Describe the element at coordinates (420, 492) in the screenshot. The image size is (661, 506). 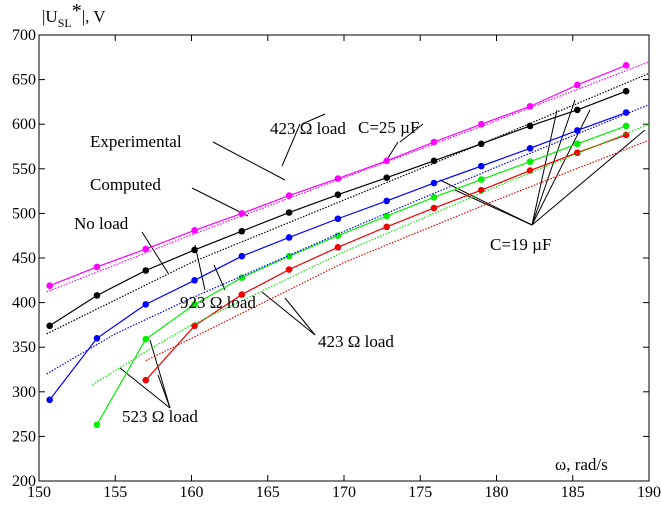
I see `x-tick-label: 175` at that location.